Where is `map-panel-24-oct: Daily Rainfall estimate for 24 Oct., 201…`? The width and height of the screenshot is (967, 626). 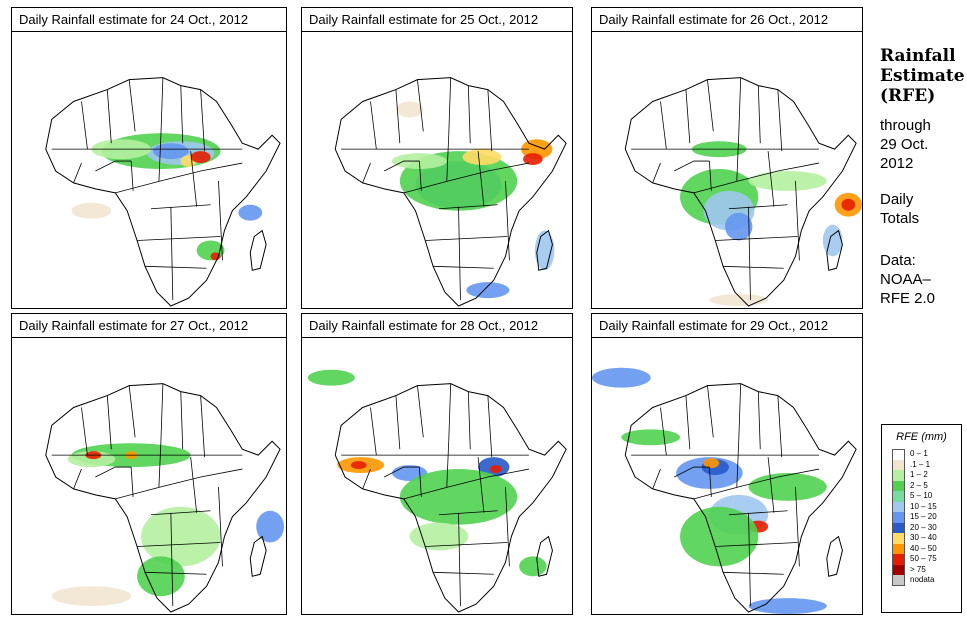
map-panel-24-oct: Daily Rainfall estimate for 24 Oct., 201… is located at coordinates (149, 158).